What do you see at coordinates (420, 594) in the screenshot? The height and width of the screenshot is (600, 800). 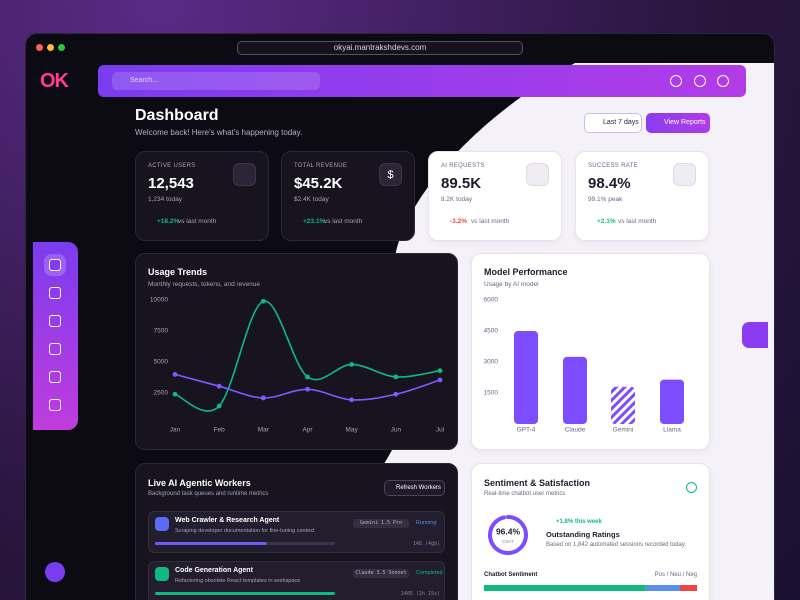 I see `agent-metric: 2405 (2h 15s)` at bounding box center [420, 594].